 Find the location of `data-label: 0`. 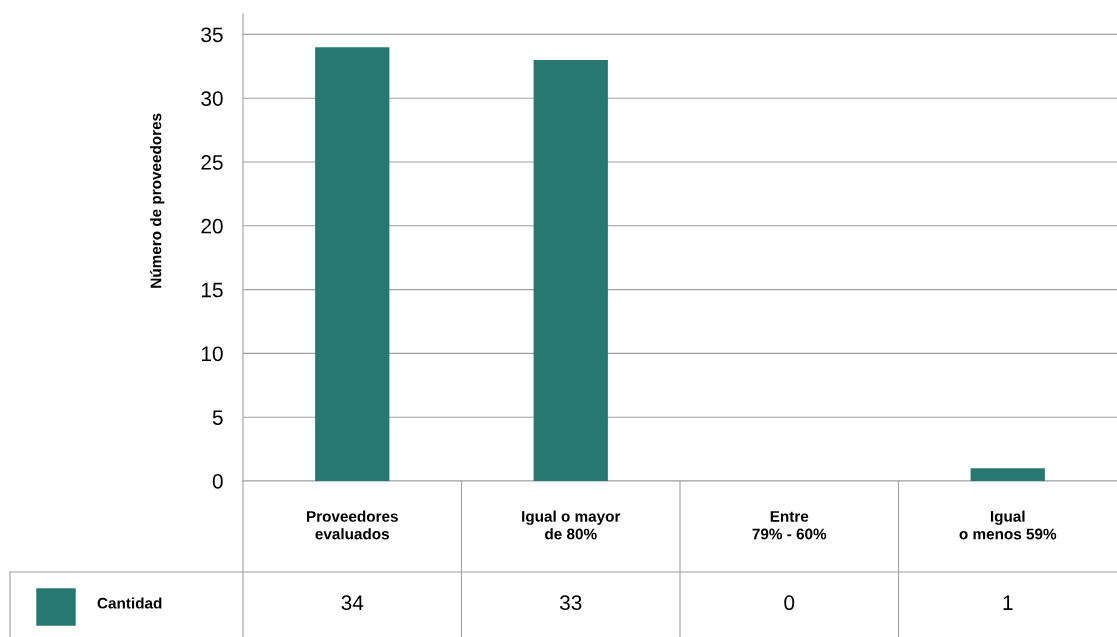

data-label: 0 is located at coordinates (789, 603).